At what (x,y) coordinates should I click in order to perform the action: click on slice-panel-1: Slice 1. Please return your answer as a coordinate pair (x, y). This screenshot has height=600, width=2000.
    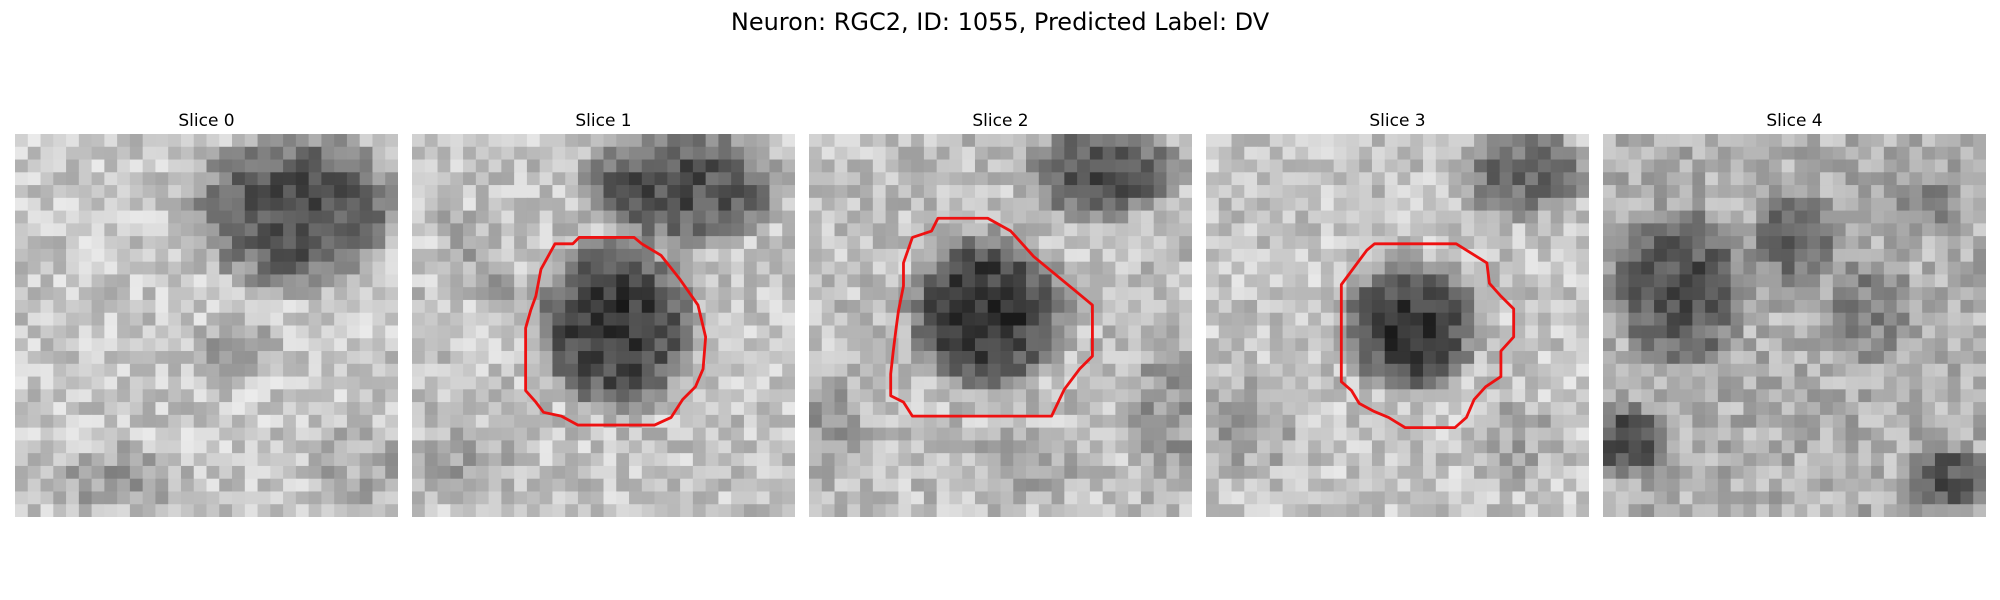
    Looking at the image, I should click on (603, 313).